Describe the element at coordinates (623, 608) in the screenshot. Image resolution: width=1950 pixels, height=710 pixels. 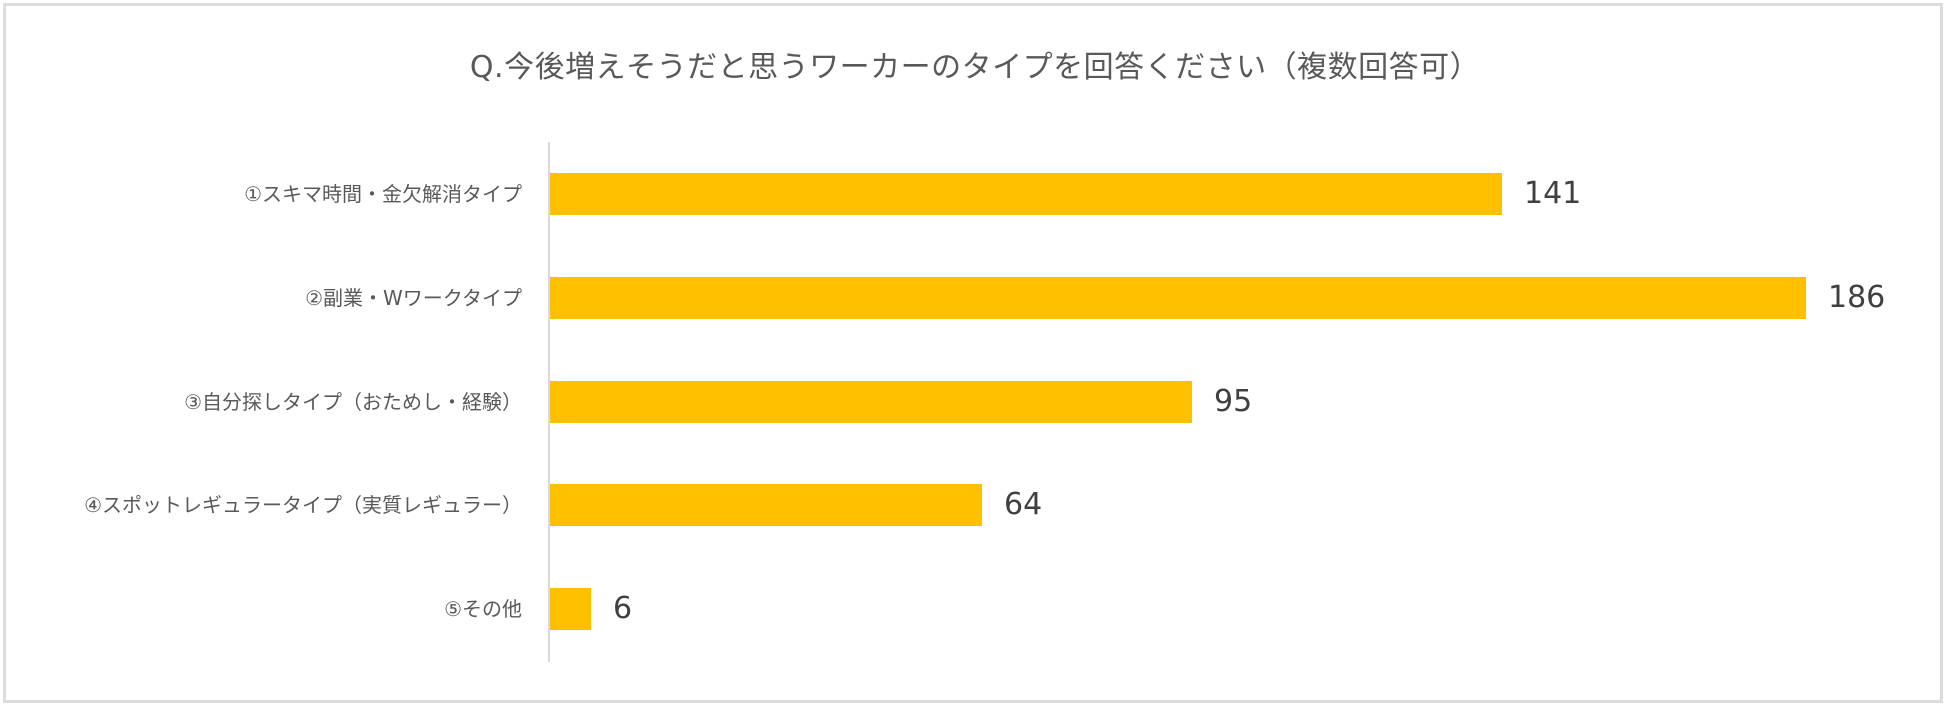
I see `data-label: 6` at that location.